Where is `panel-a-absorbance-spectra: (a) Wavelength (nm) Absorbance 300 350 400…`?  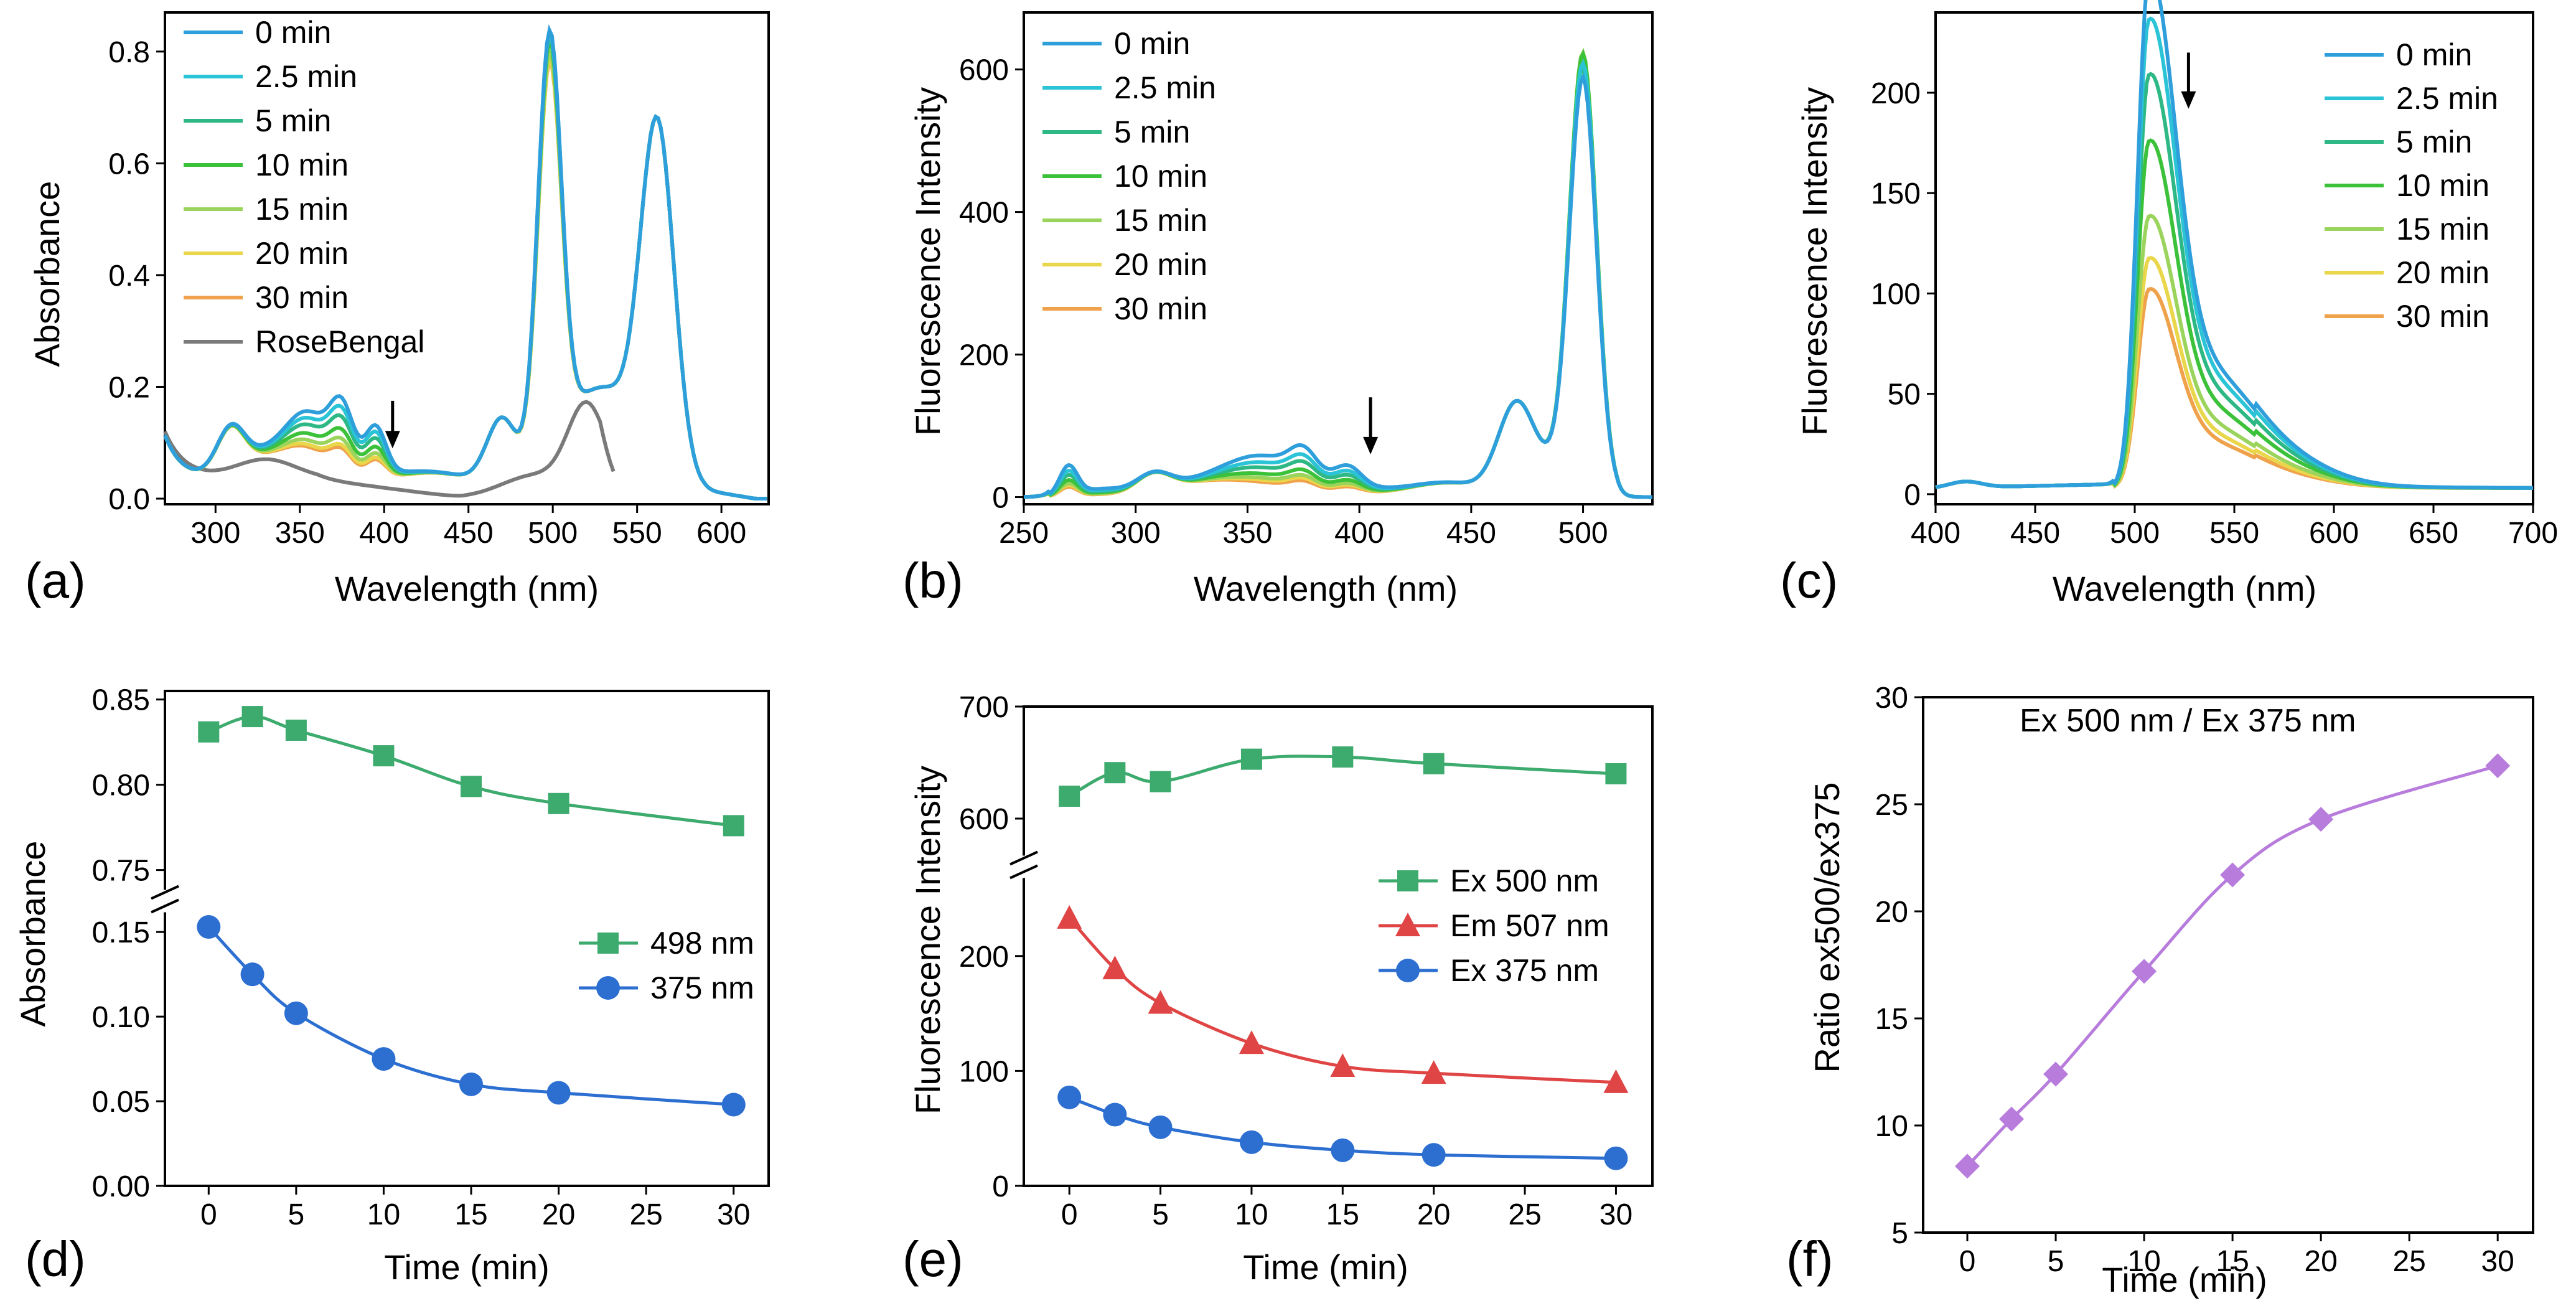
panel-a-absorbance-spectra: (a) Wavelength (nm) Absorbance 300 350 400… is located at coordinates (397, 309).